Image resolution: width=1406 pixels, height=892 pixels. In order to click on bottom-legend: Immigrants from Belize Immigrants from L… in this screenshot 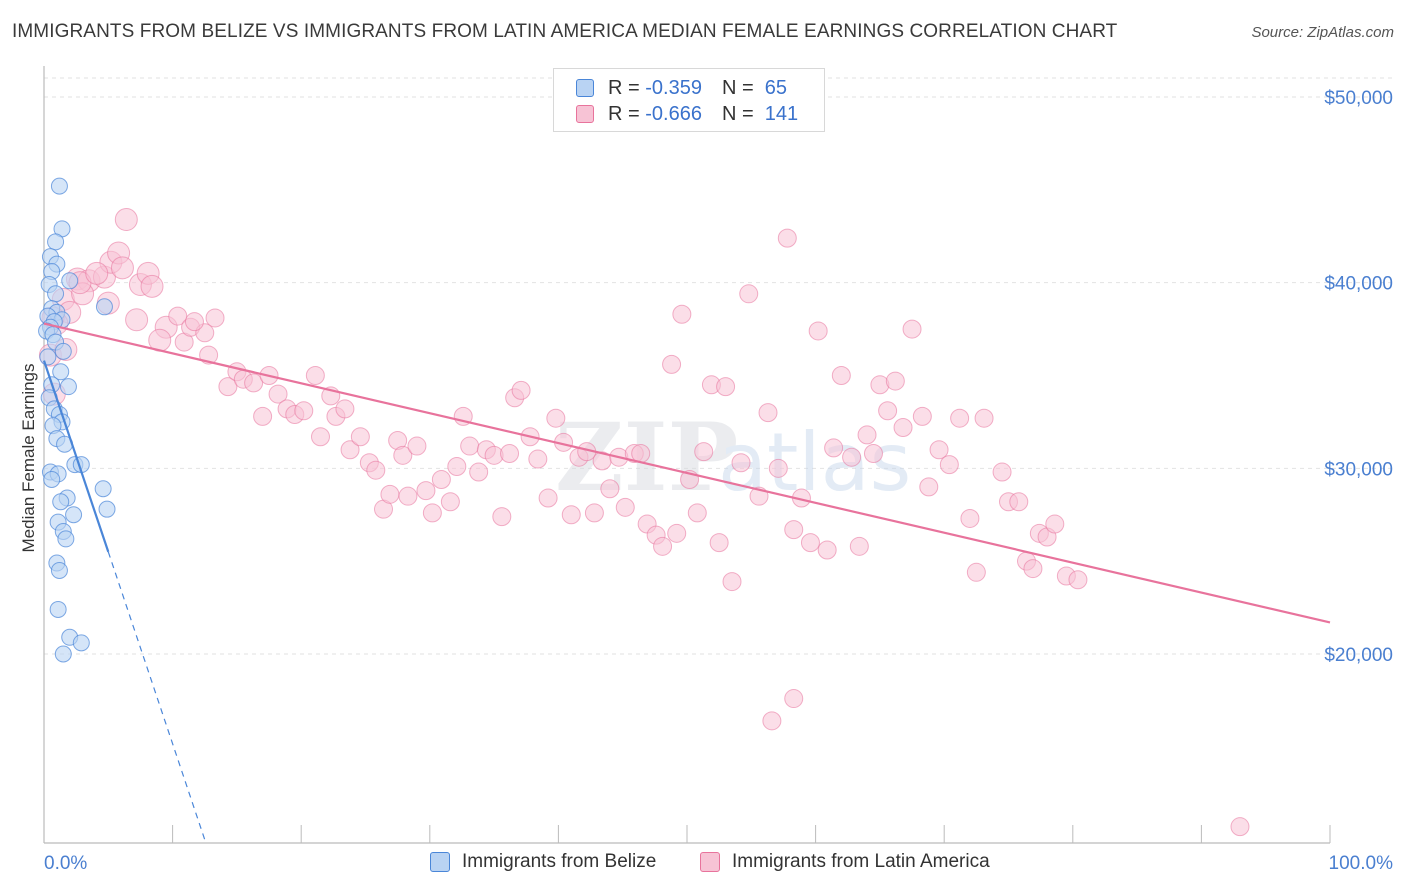, I will do `click(703, 865)`.